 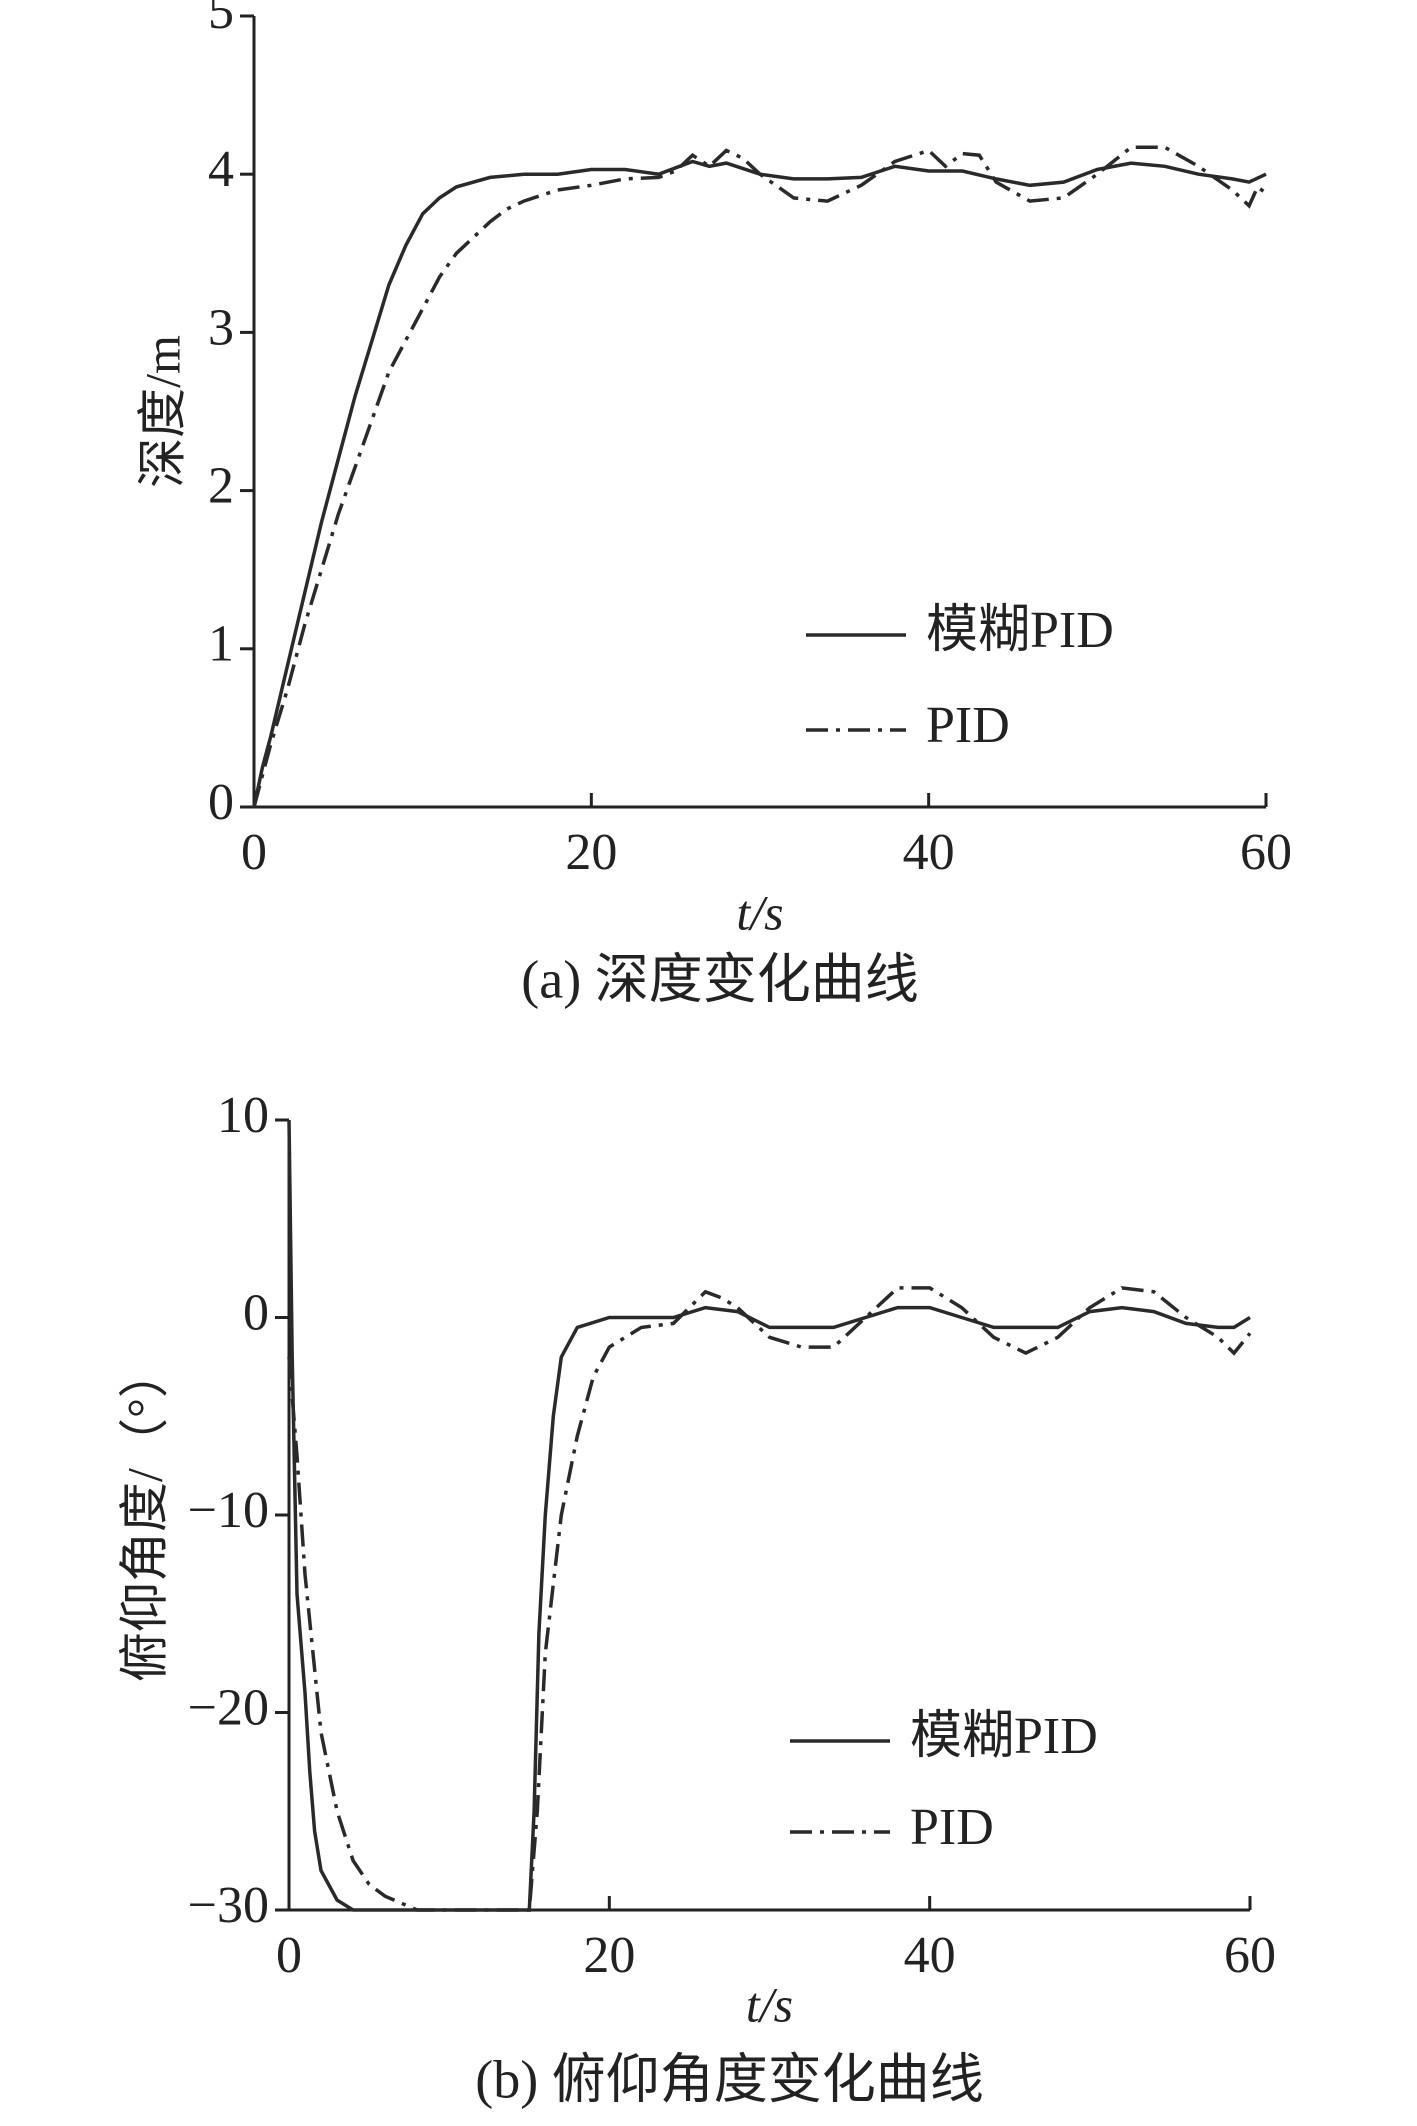 I want to click on y-tick-label: 4, so click(x=221, y=169).